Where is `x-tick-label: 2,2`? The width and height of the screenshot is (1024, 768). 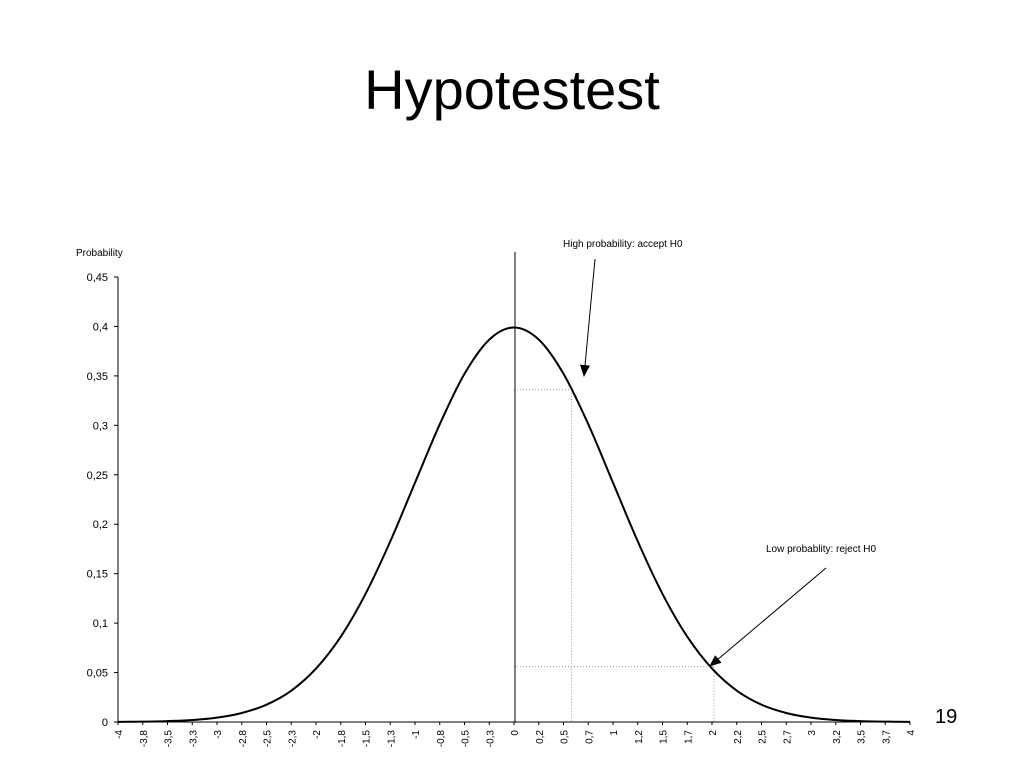 x-tick-label: 2,2 is located at coordinates (738, 737).